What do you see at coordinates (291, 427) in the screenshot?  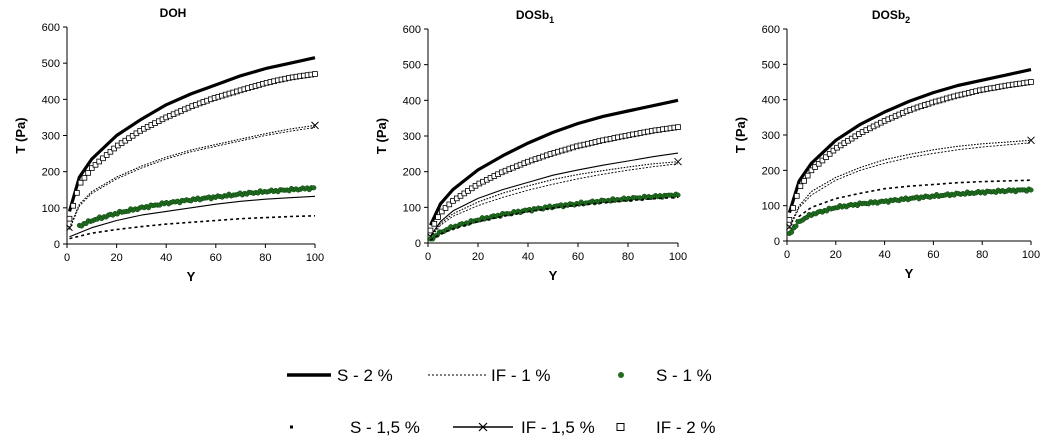 I see `legend-symbol-small-dot` at bounding box center [291, 427].